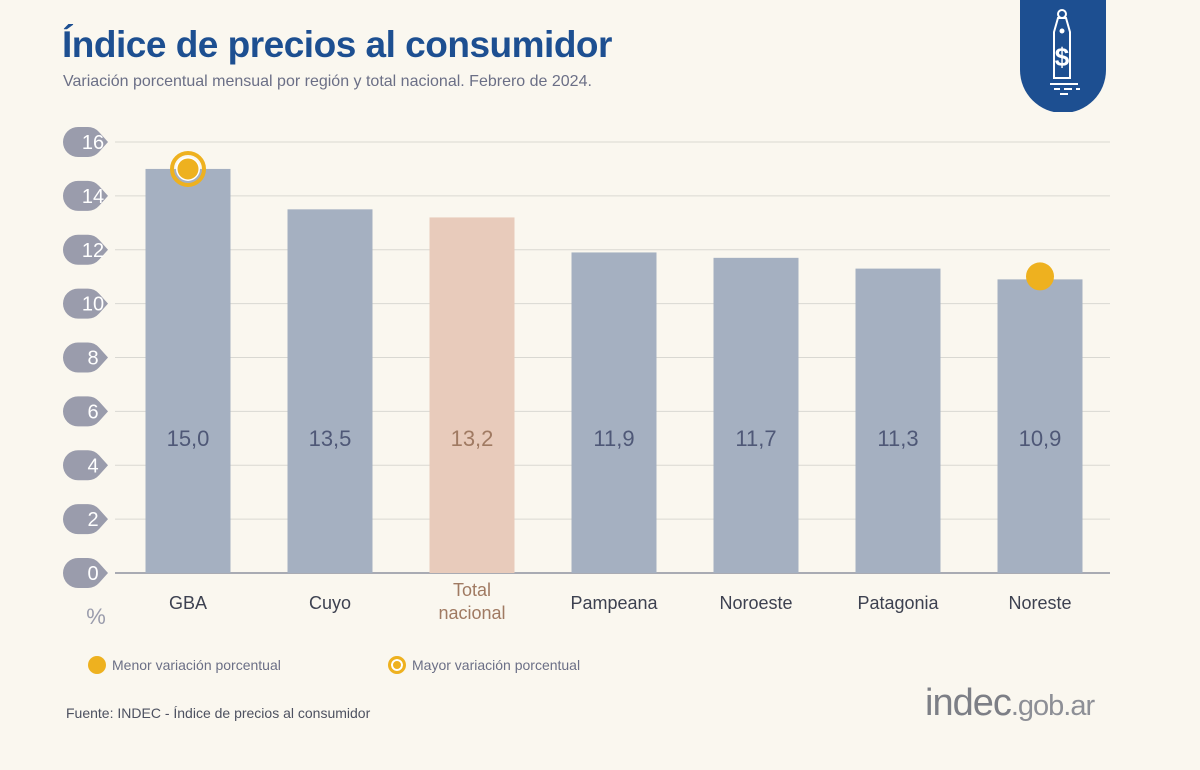  What do you see at coordinates (92, 574) in the screenshot?
I see `y-tick-label: 0` at bounding box center [92, 574].